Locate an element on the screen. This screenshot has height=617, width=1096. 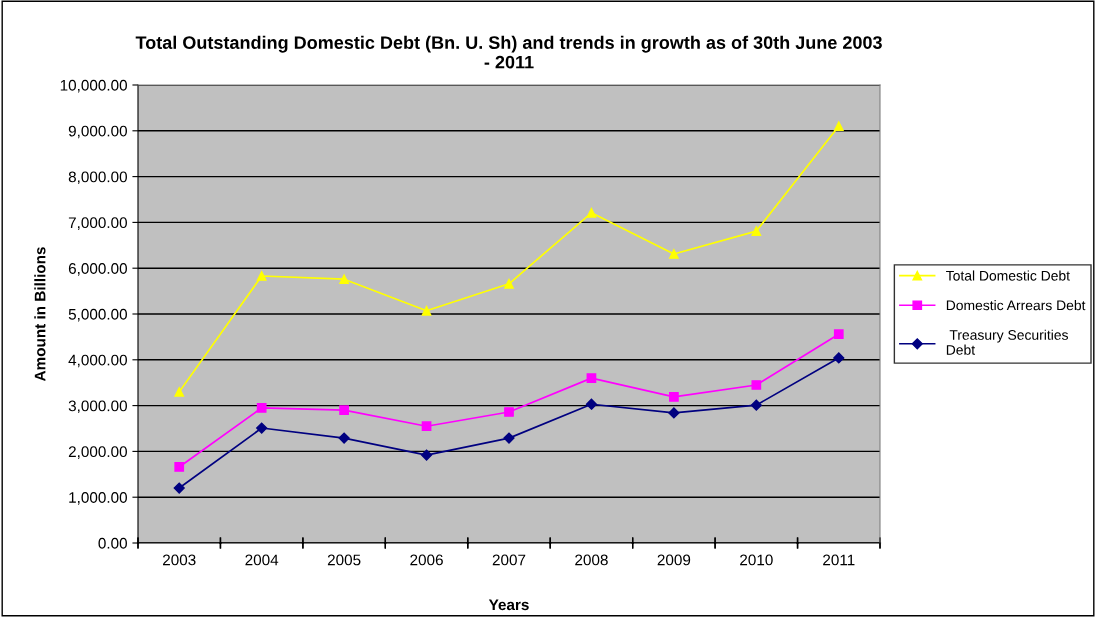
x-tick-label: 2009 is located at coordinates (674, 560).